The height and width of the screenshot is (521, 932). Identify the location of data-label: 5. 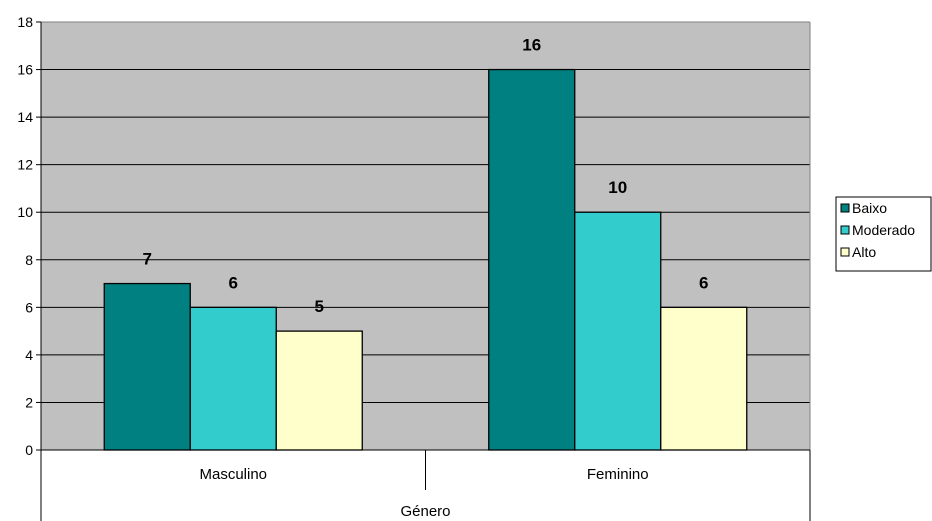
(319, 306).